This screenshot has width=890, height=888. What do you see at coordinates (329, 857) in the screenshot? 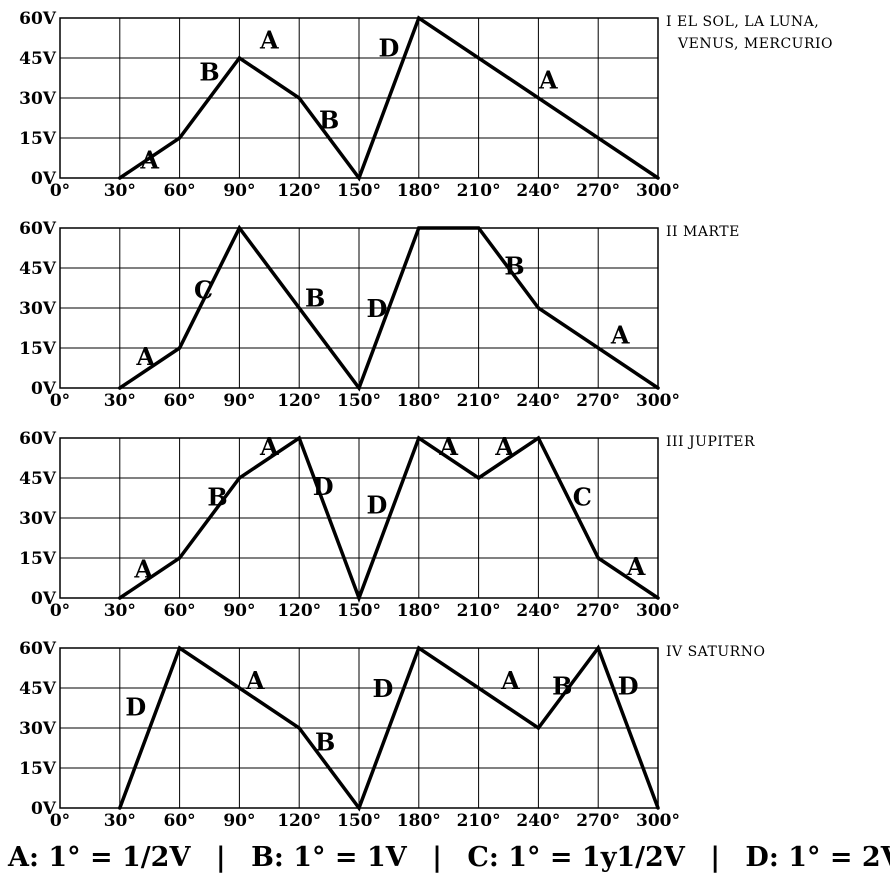
I see `legend-item-b: B: 1° = 1V` at bounding box center [329, 857].